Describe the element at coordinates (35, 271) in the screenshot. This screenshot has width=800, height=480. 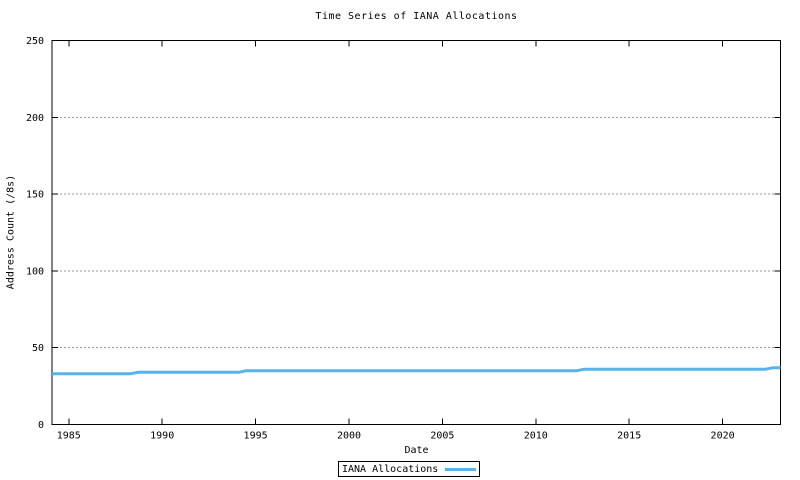
I see `y-tick-label: 100` at that location.